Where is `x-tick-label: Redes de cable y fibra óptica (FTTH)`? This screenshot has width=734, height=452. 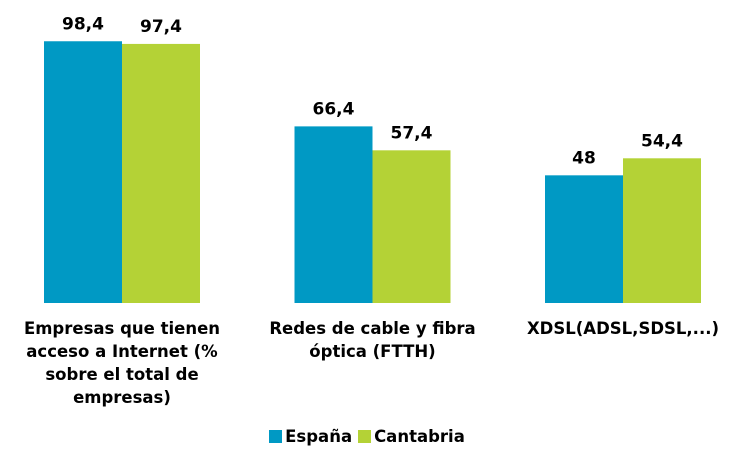
x-tick-label: Redes de cable y fibra óptica (FTTH) is located at coordinates (372, 340).